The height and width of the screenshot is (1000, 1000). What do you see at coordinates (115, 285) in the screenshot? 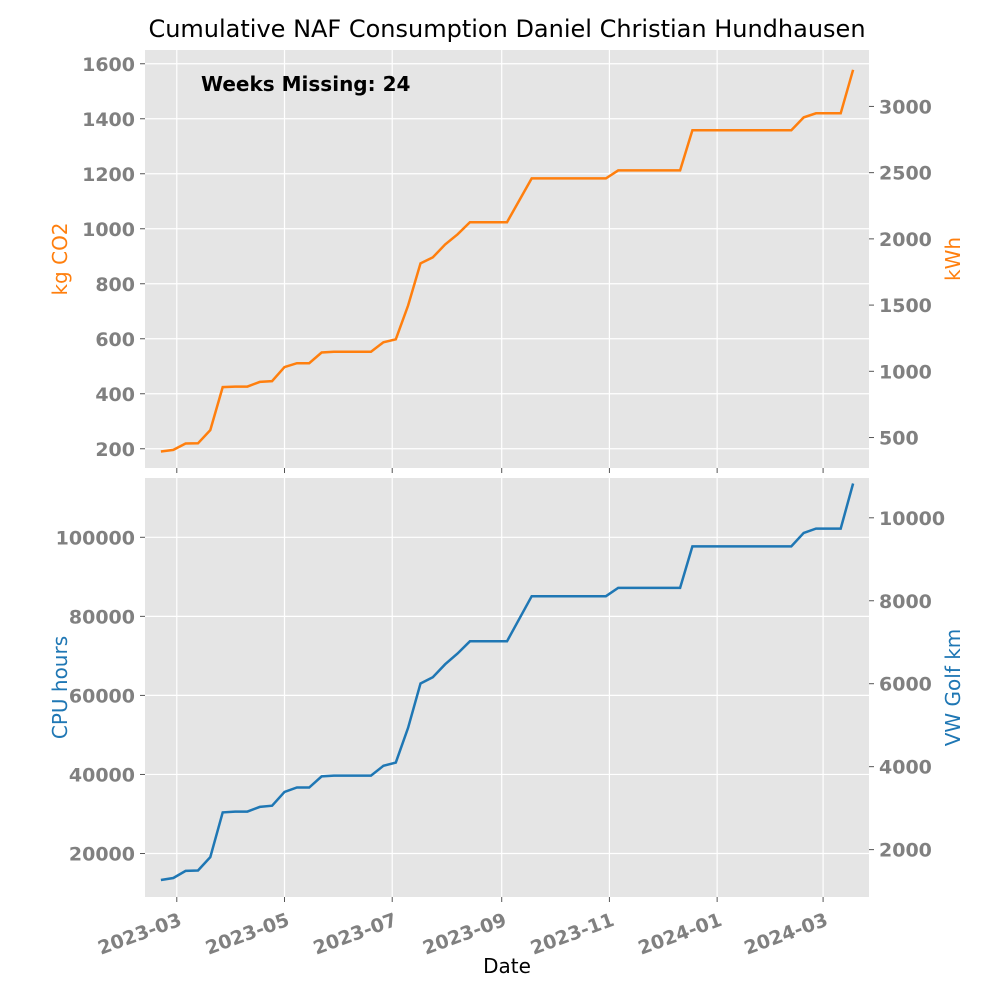
I see `top-left-tick-label: 800` at bounding box center [115, 285].